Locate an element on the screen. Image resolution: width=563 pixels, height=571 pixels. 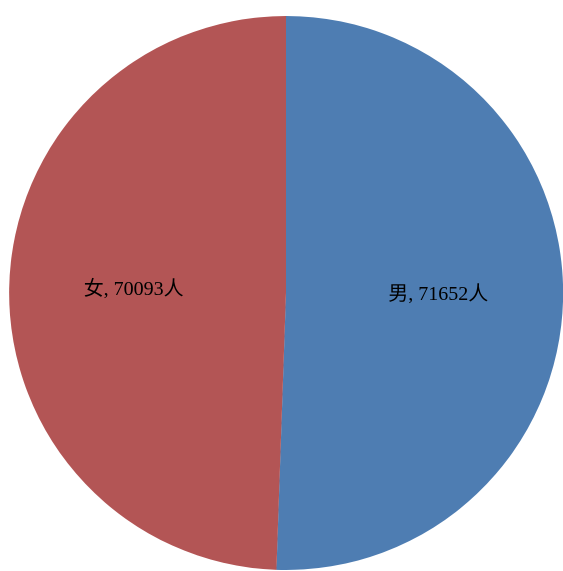
pie-label-male: 男, 71652人 is located at coordinates (438, 293).